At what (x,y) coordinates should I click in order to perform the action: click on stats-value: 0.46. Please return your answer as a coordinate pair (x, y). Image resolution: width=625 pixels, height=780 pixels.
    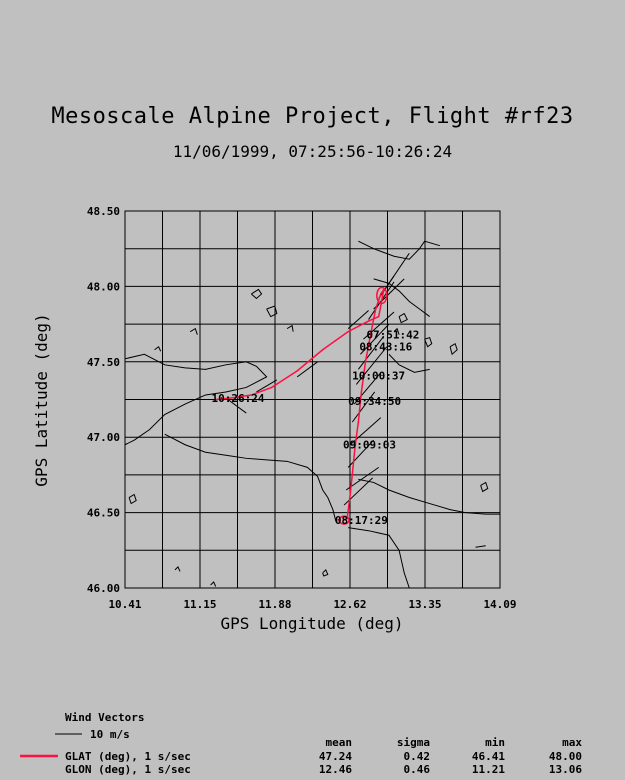
    Looking at the image, I should click on (417, 769).